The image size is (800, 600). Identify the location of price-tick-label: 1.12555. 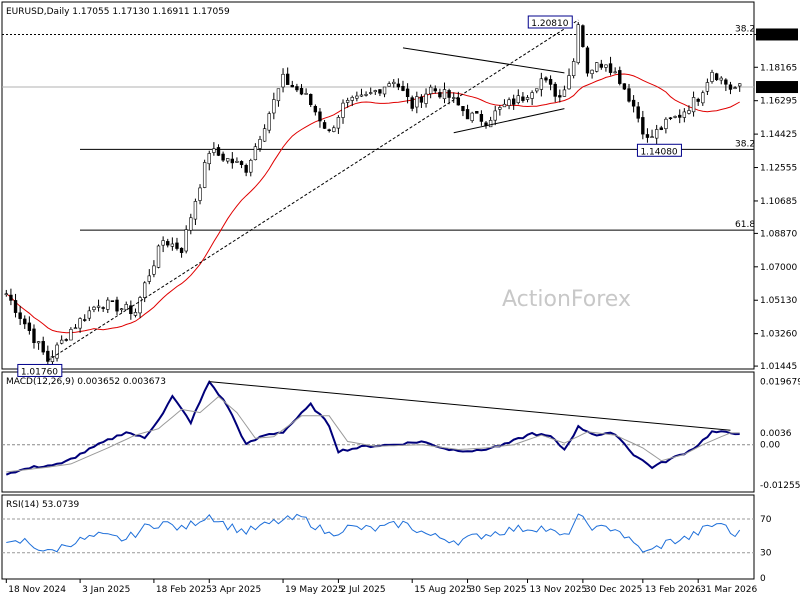
(778, 169).